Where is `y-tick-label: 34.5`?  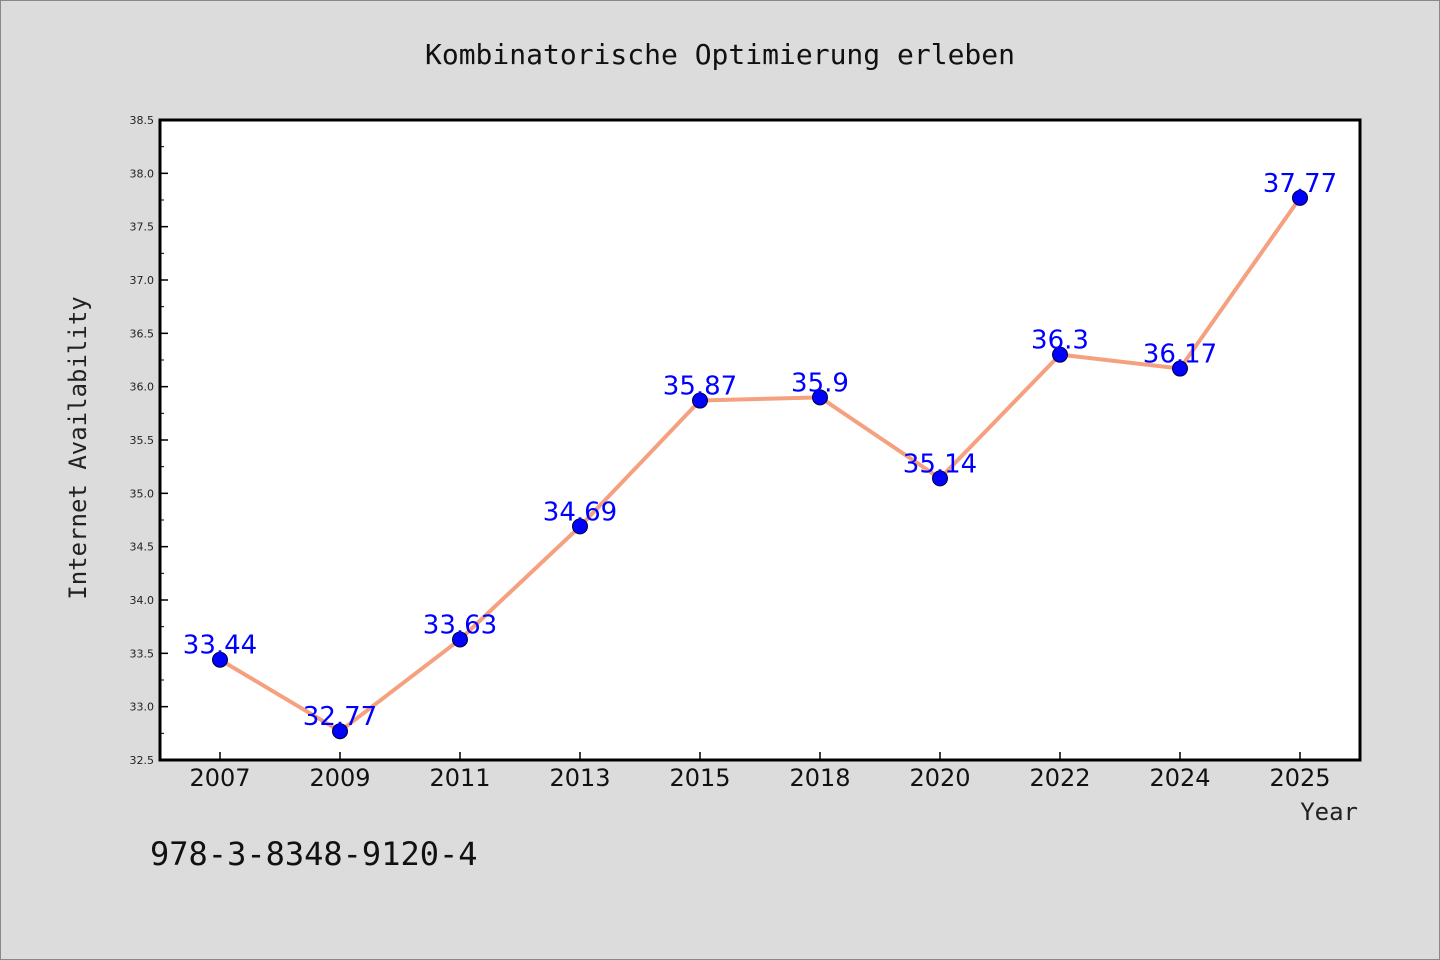
y-tick-label: 34.5 is located at coordinates (142, 547).